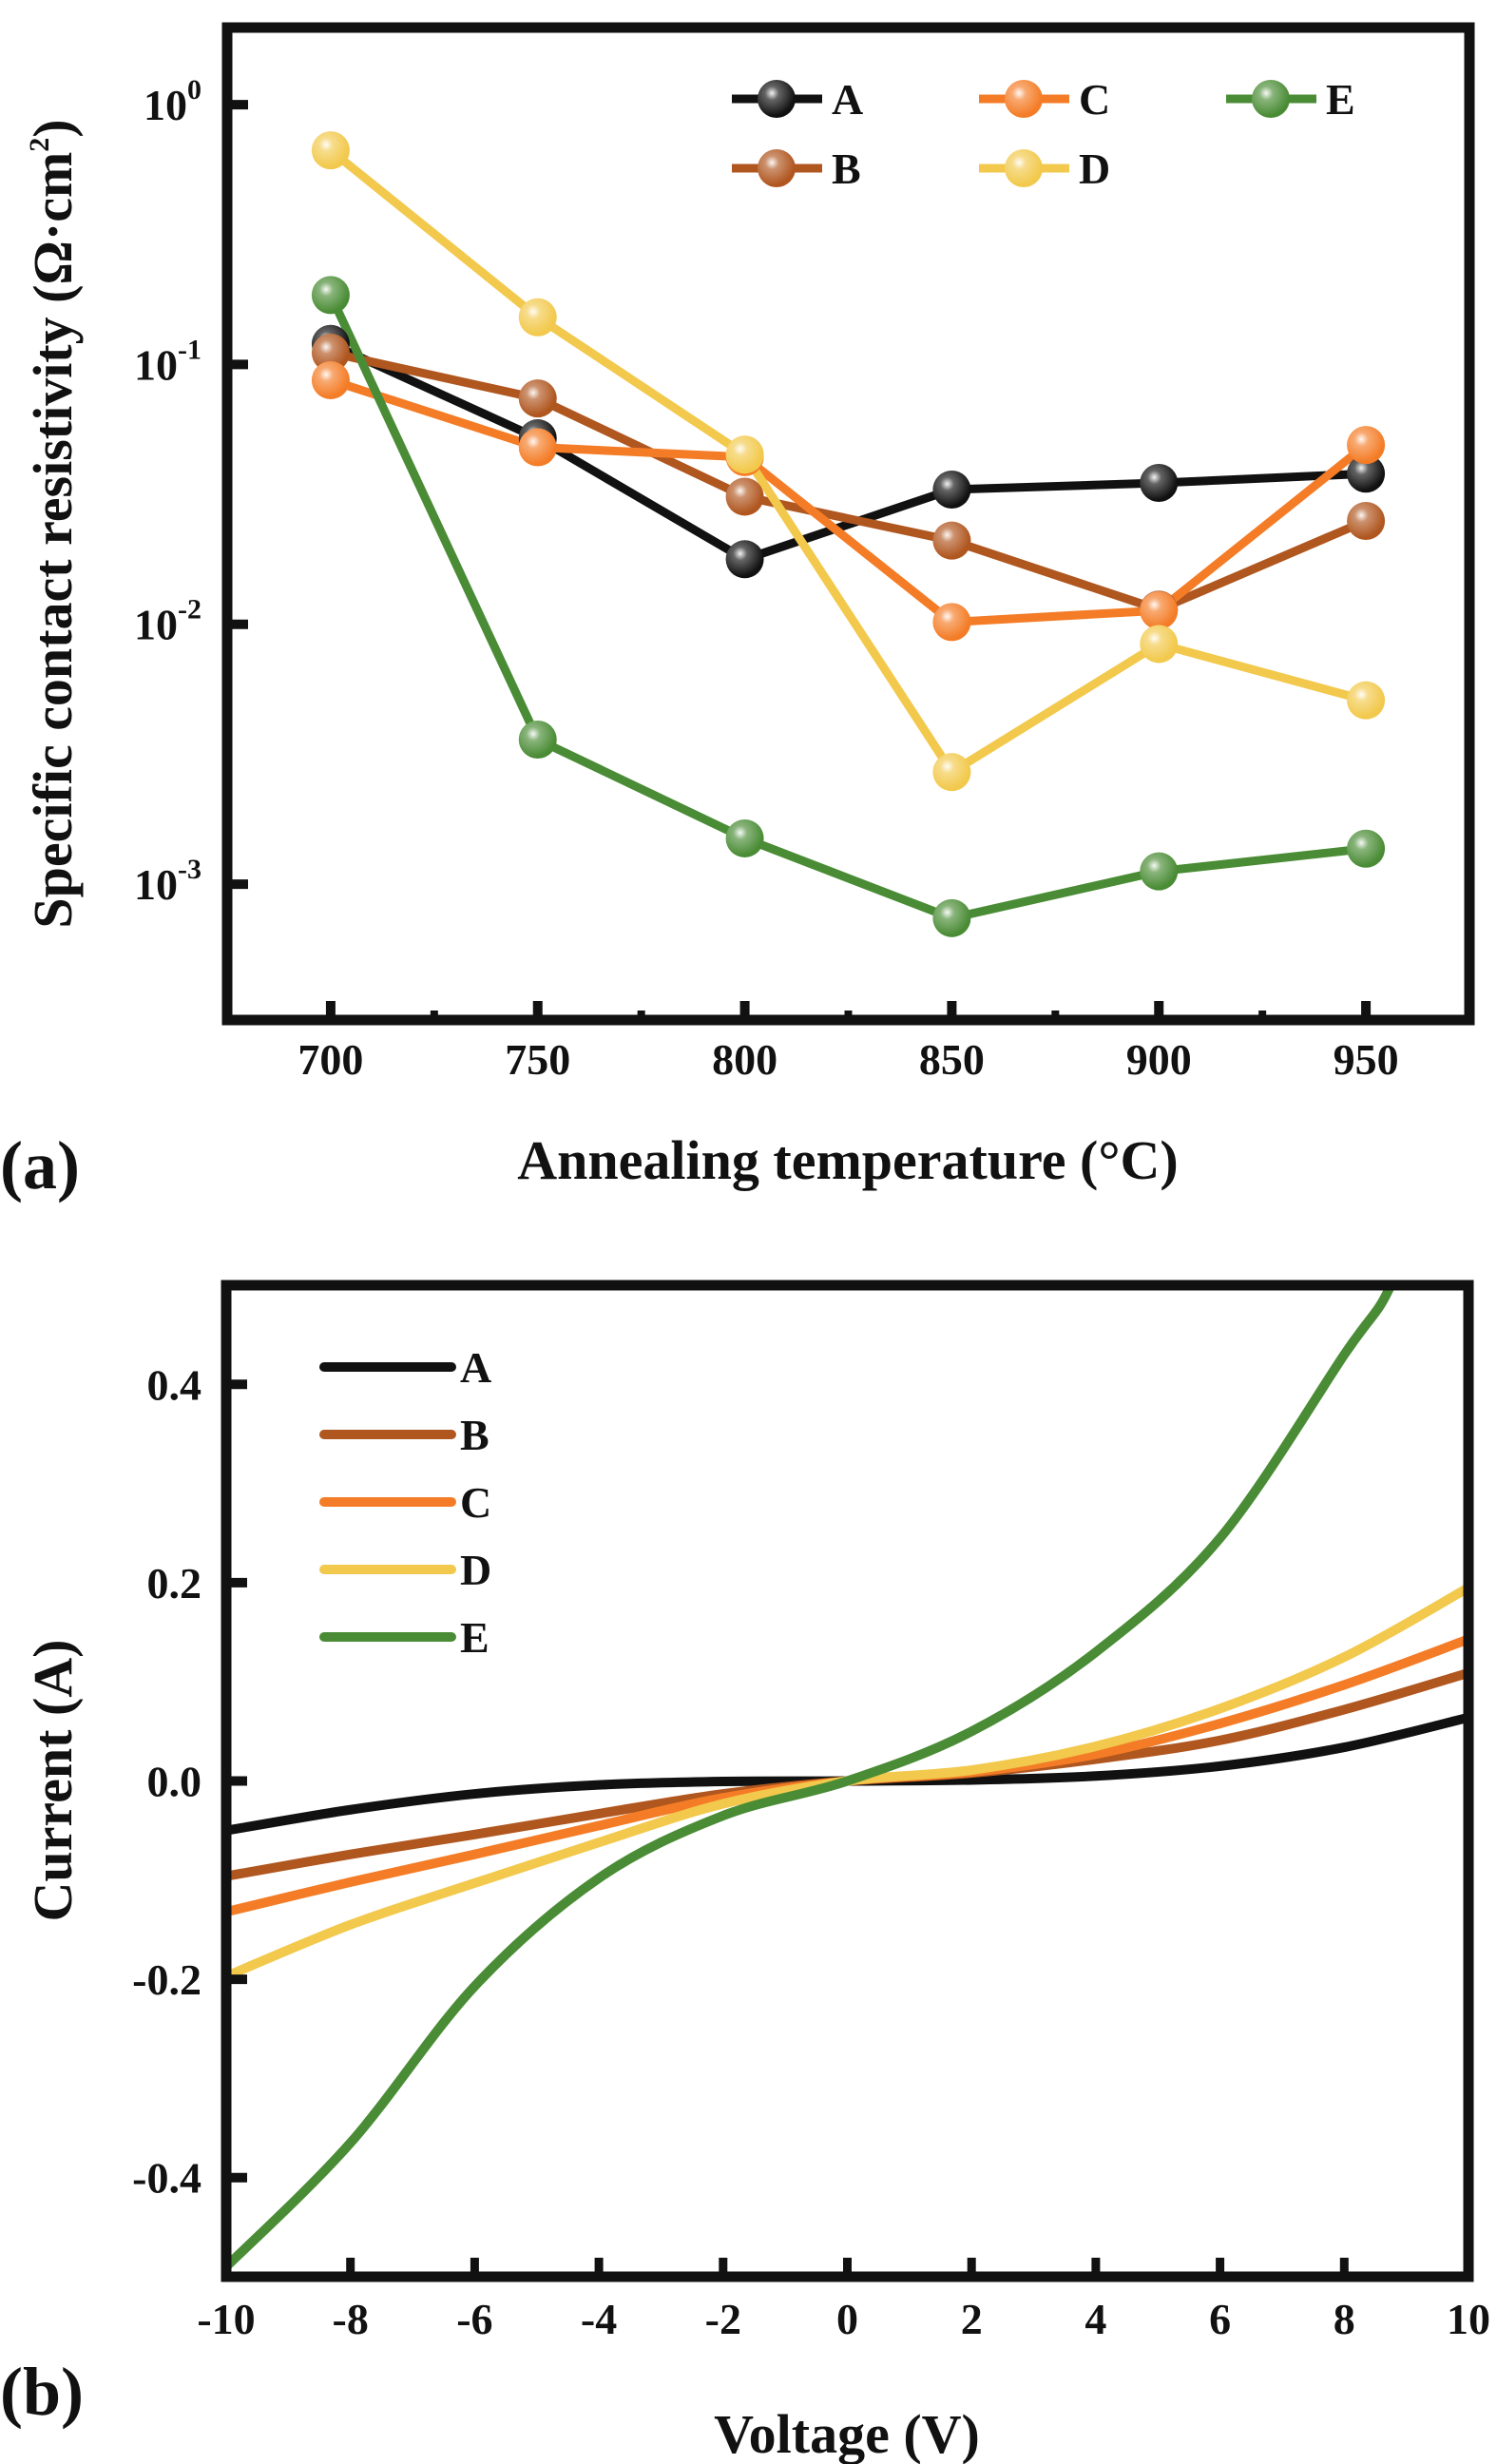 The width and height of the screenshot is (1497, 2464). I want to click on legend-label: A, so click(475, 1367).